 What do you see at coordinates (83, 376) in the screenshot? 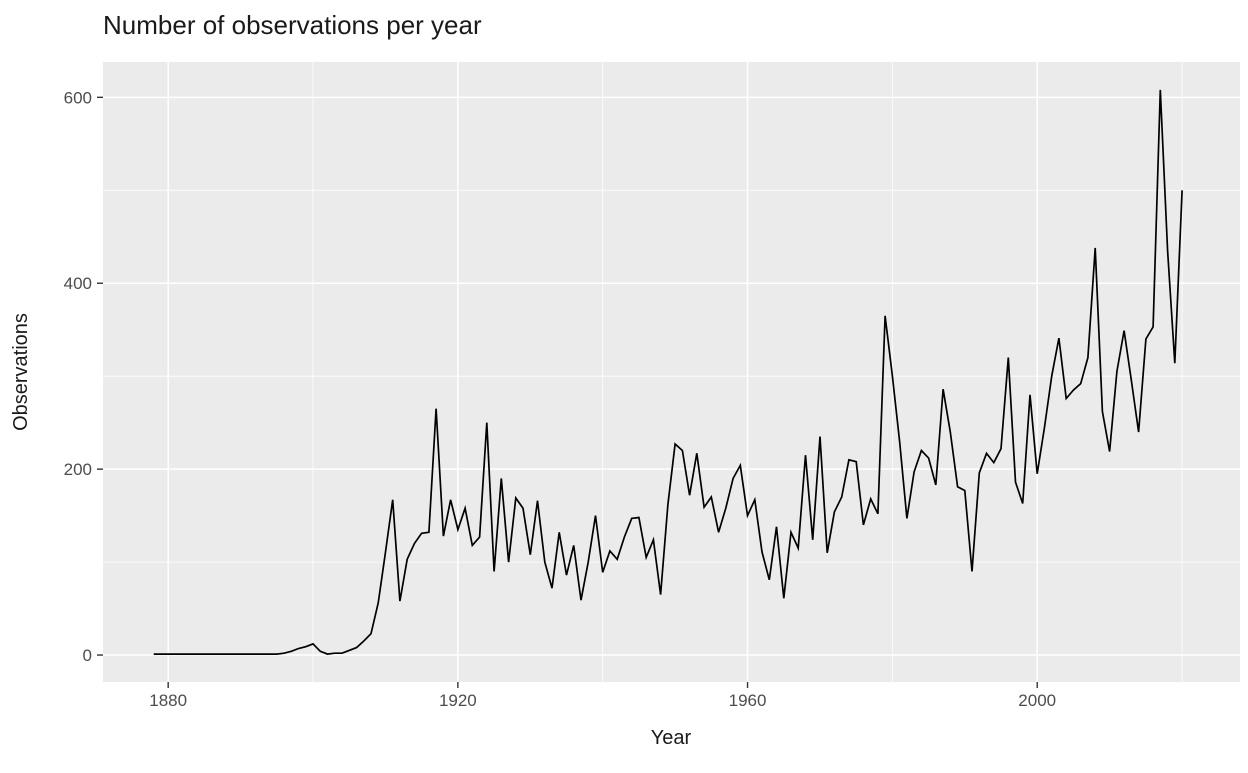
I see `y-axis: 0 200 400 600` at bounding box center [83, 376].